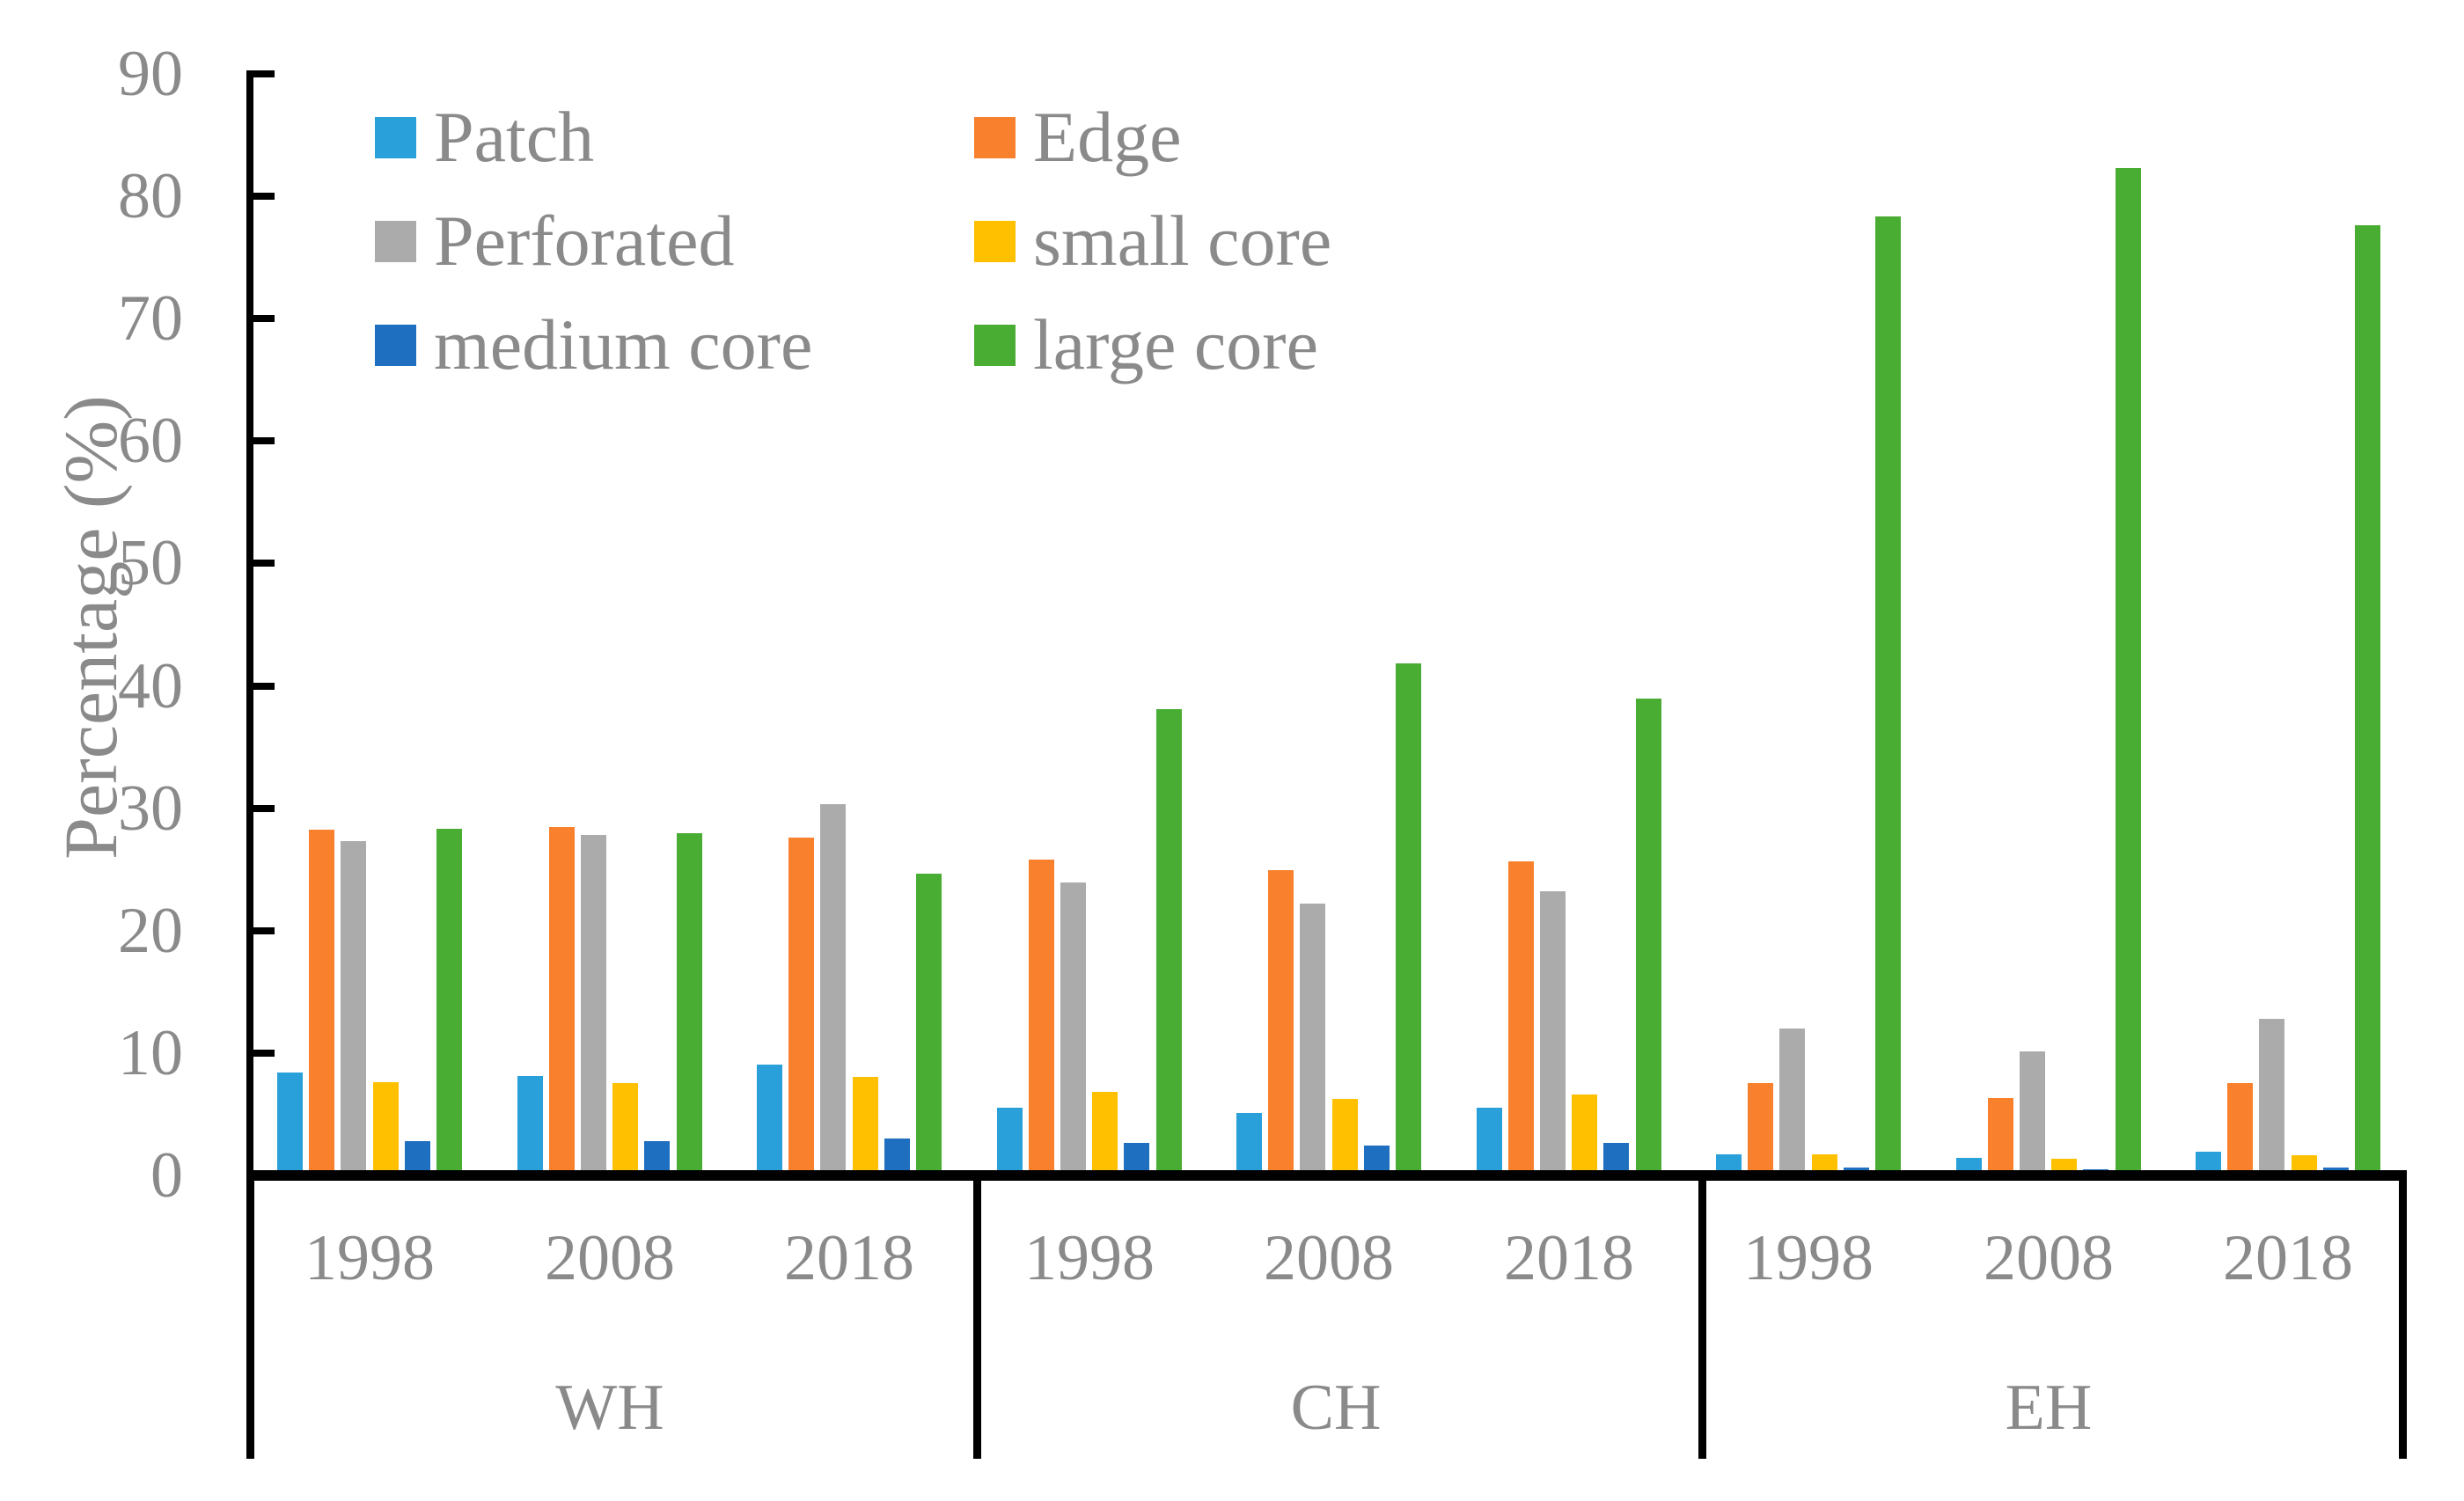 This screenshot has width=2464, height=1501. Describe the element at coordinates (150, 686) in the screenshot. I see `y-tick-label: 40` at that location.